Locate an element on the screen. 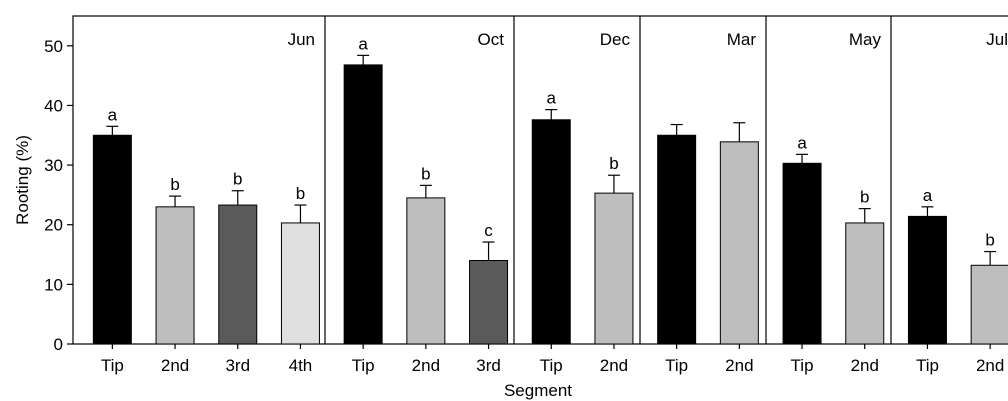 Image resolution: width=1008 pixels, height=401 pixels. x-tick-label: 4th is located at coordinates (301, 365).